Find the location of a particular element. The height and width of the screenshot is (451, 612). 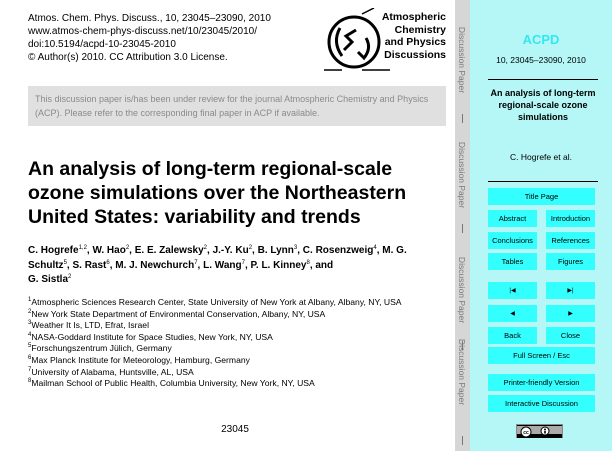

author-affiliation-index: 4 is located at coordinates (375, 248).